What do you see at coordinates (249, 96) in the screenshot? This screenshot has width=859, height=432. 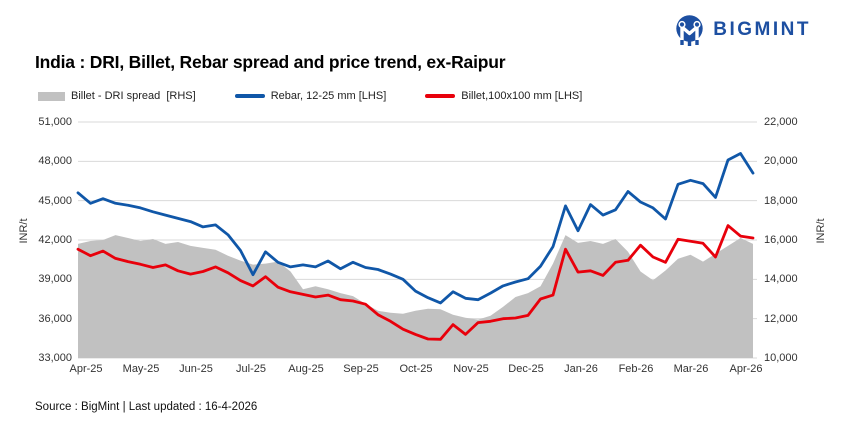 I see `rebar-line-swatch-icon` at bounding box center [249, 96].